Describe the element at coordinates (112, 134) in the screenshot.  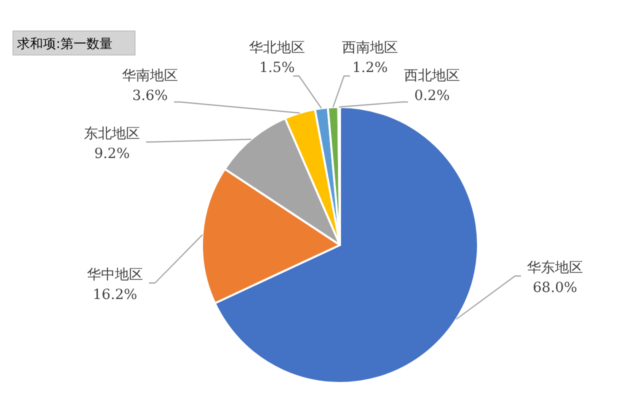
I see `slice-label: 东北地区` at that location.